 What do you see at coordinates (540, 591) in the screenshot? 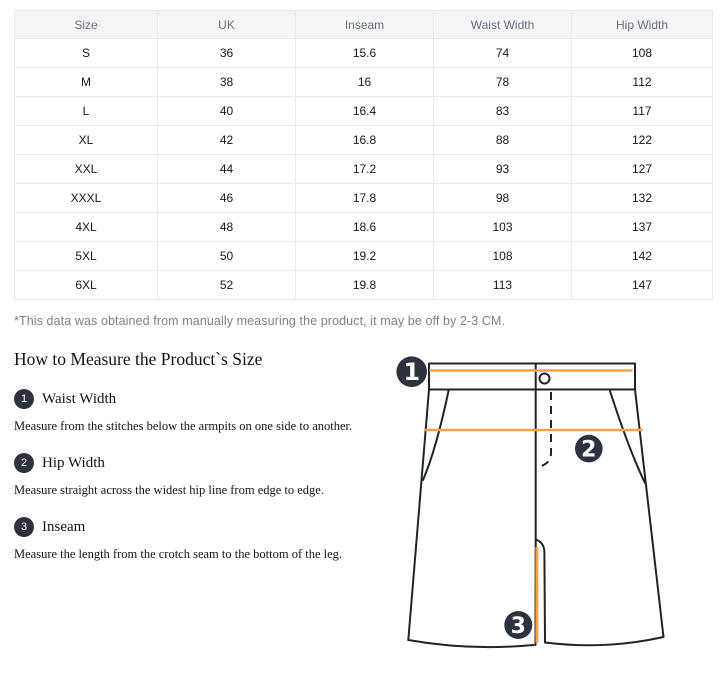
I see `right-leg-inner-seam` at bounding box center [540, 591].